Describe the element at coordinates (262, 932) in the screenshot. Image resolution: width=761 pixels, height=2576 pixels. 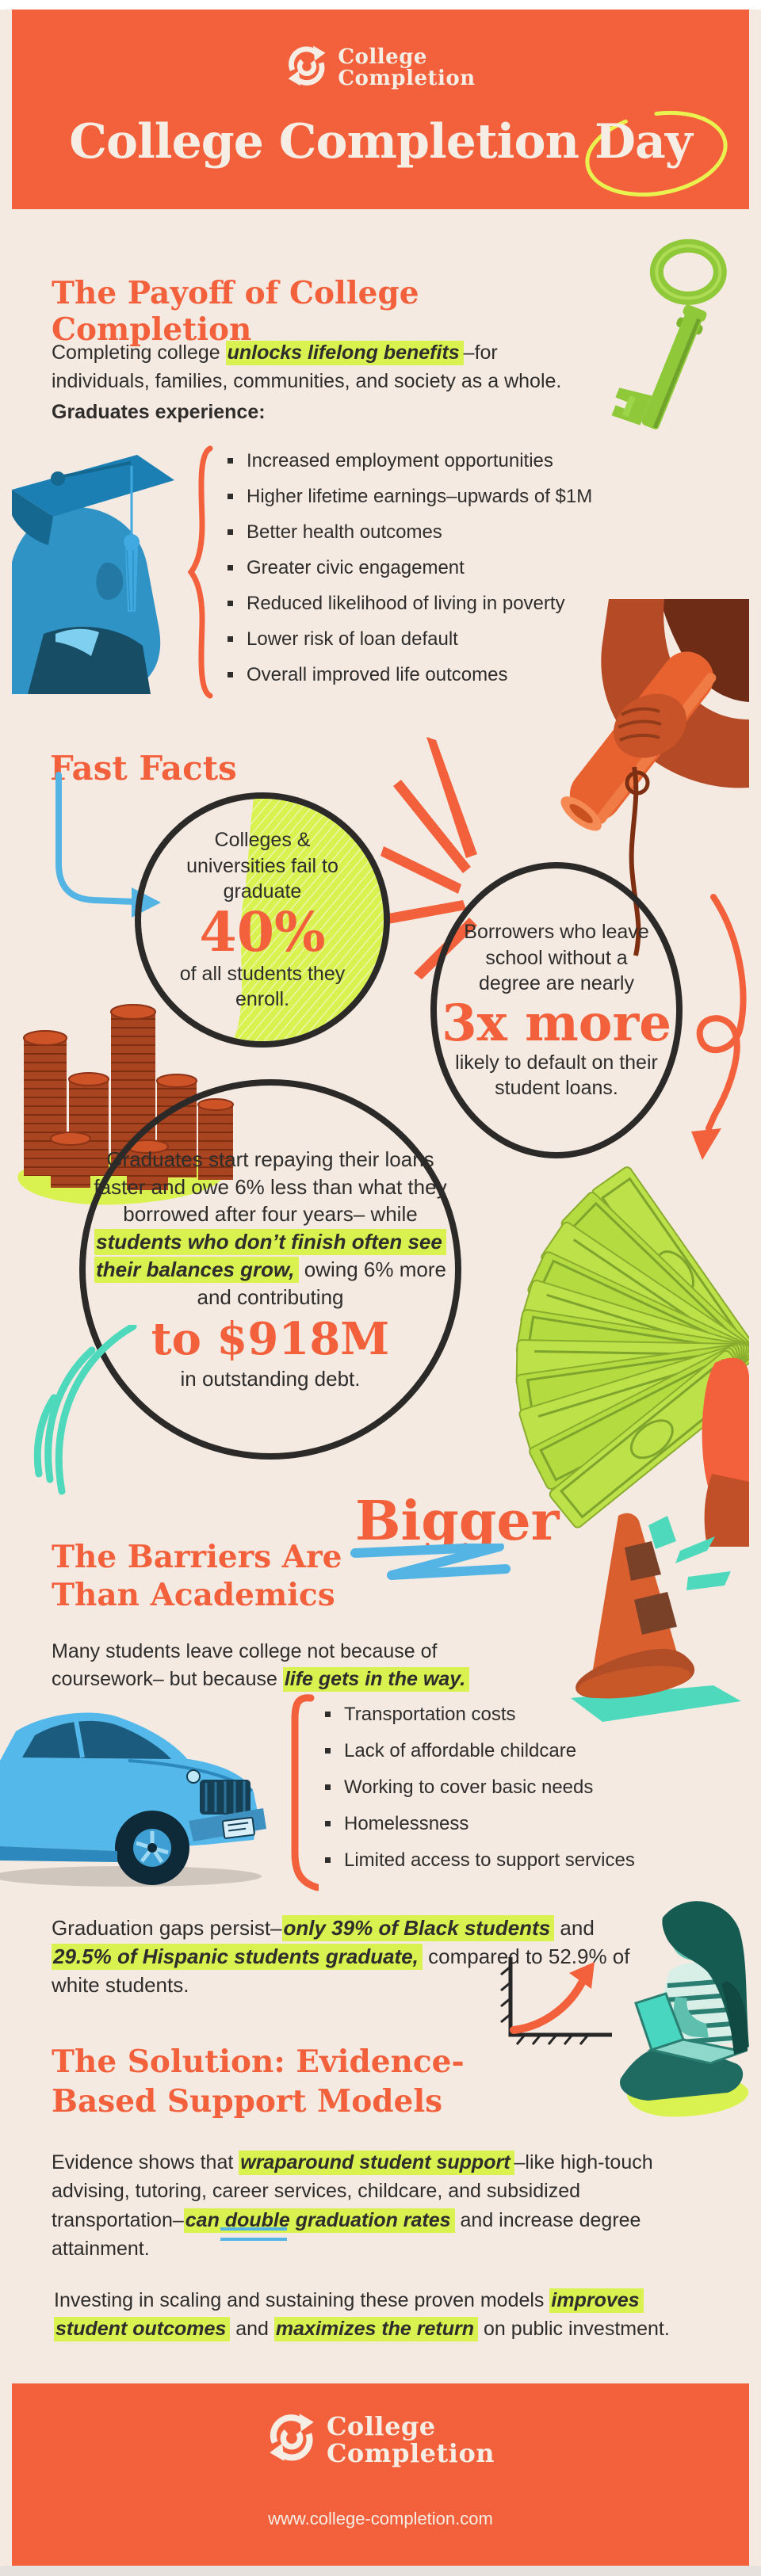
I see `stat-number: 40%` at that location.